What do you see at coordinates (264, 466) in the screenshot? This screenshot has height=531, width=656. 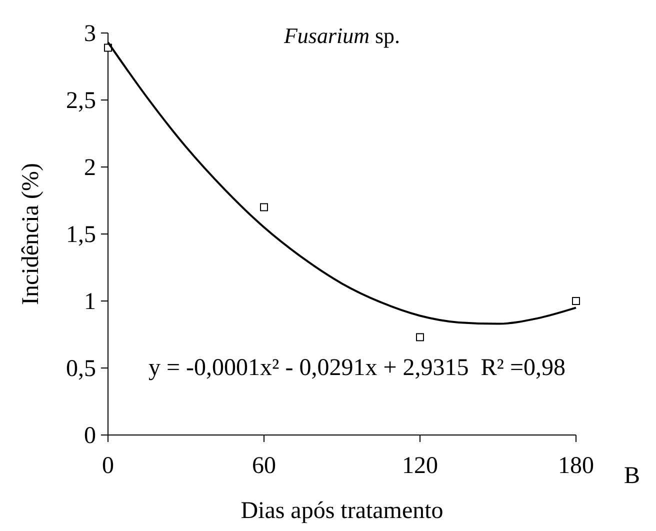 I see `x-tick-label: 60` at bounding box center [264, 466].